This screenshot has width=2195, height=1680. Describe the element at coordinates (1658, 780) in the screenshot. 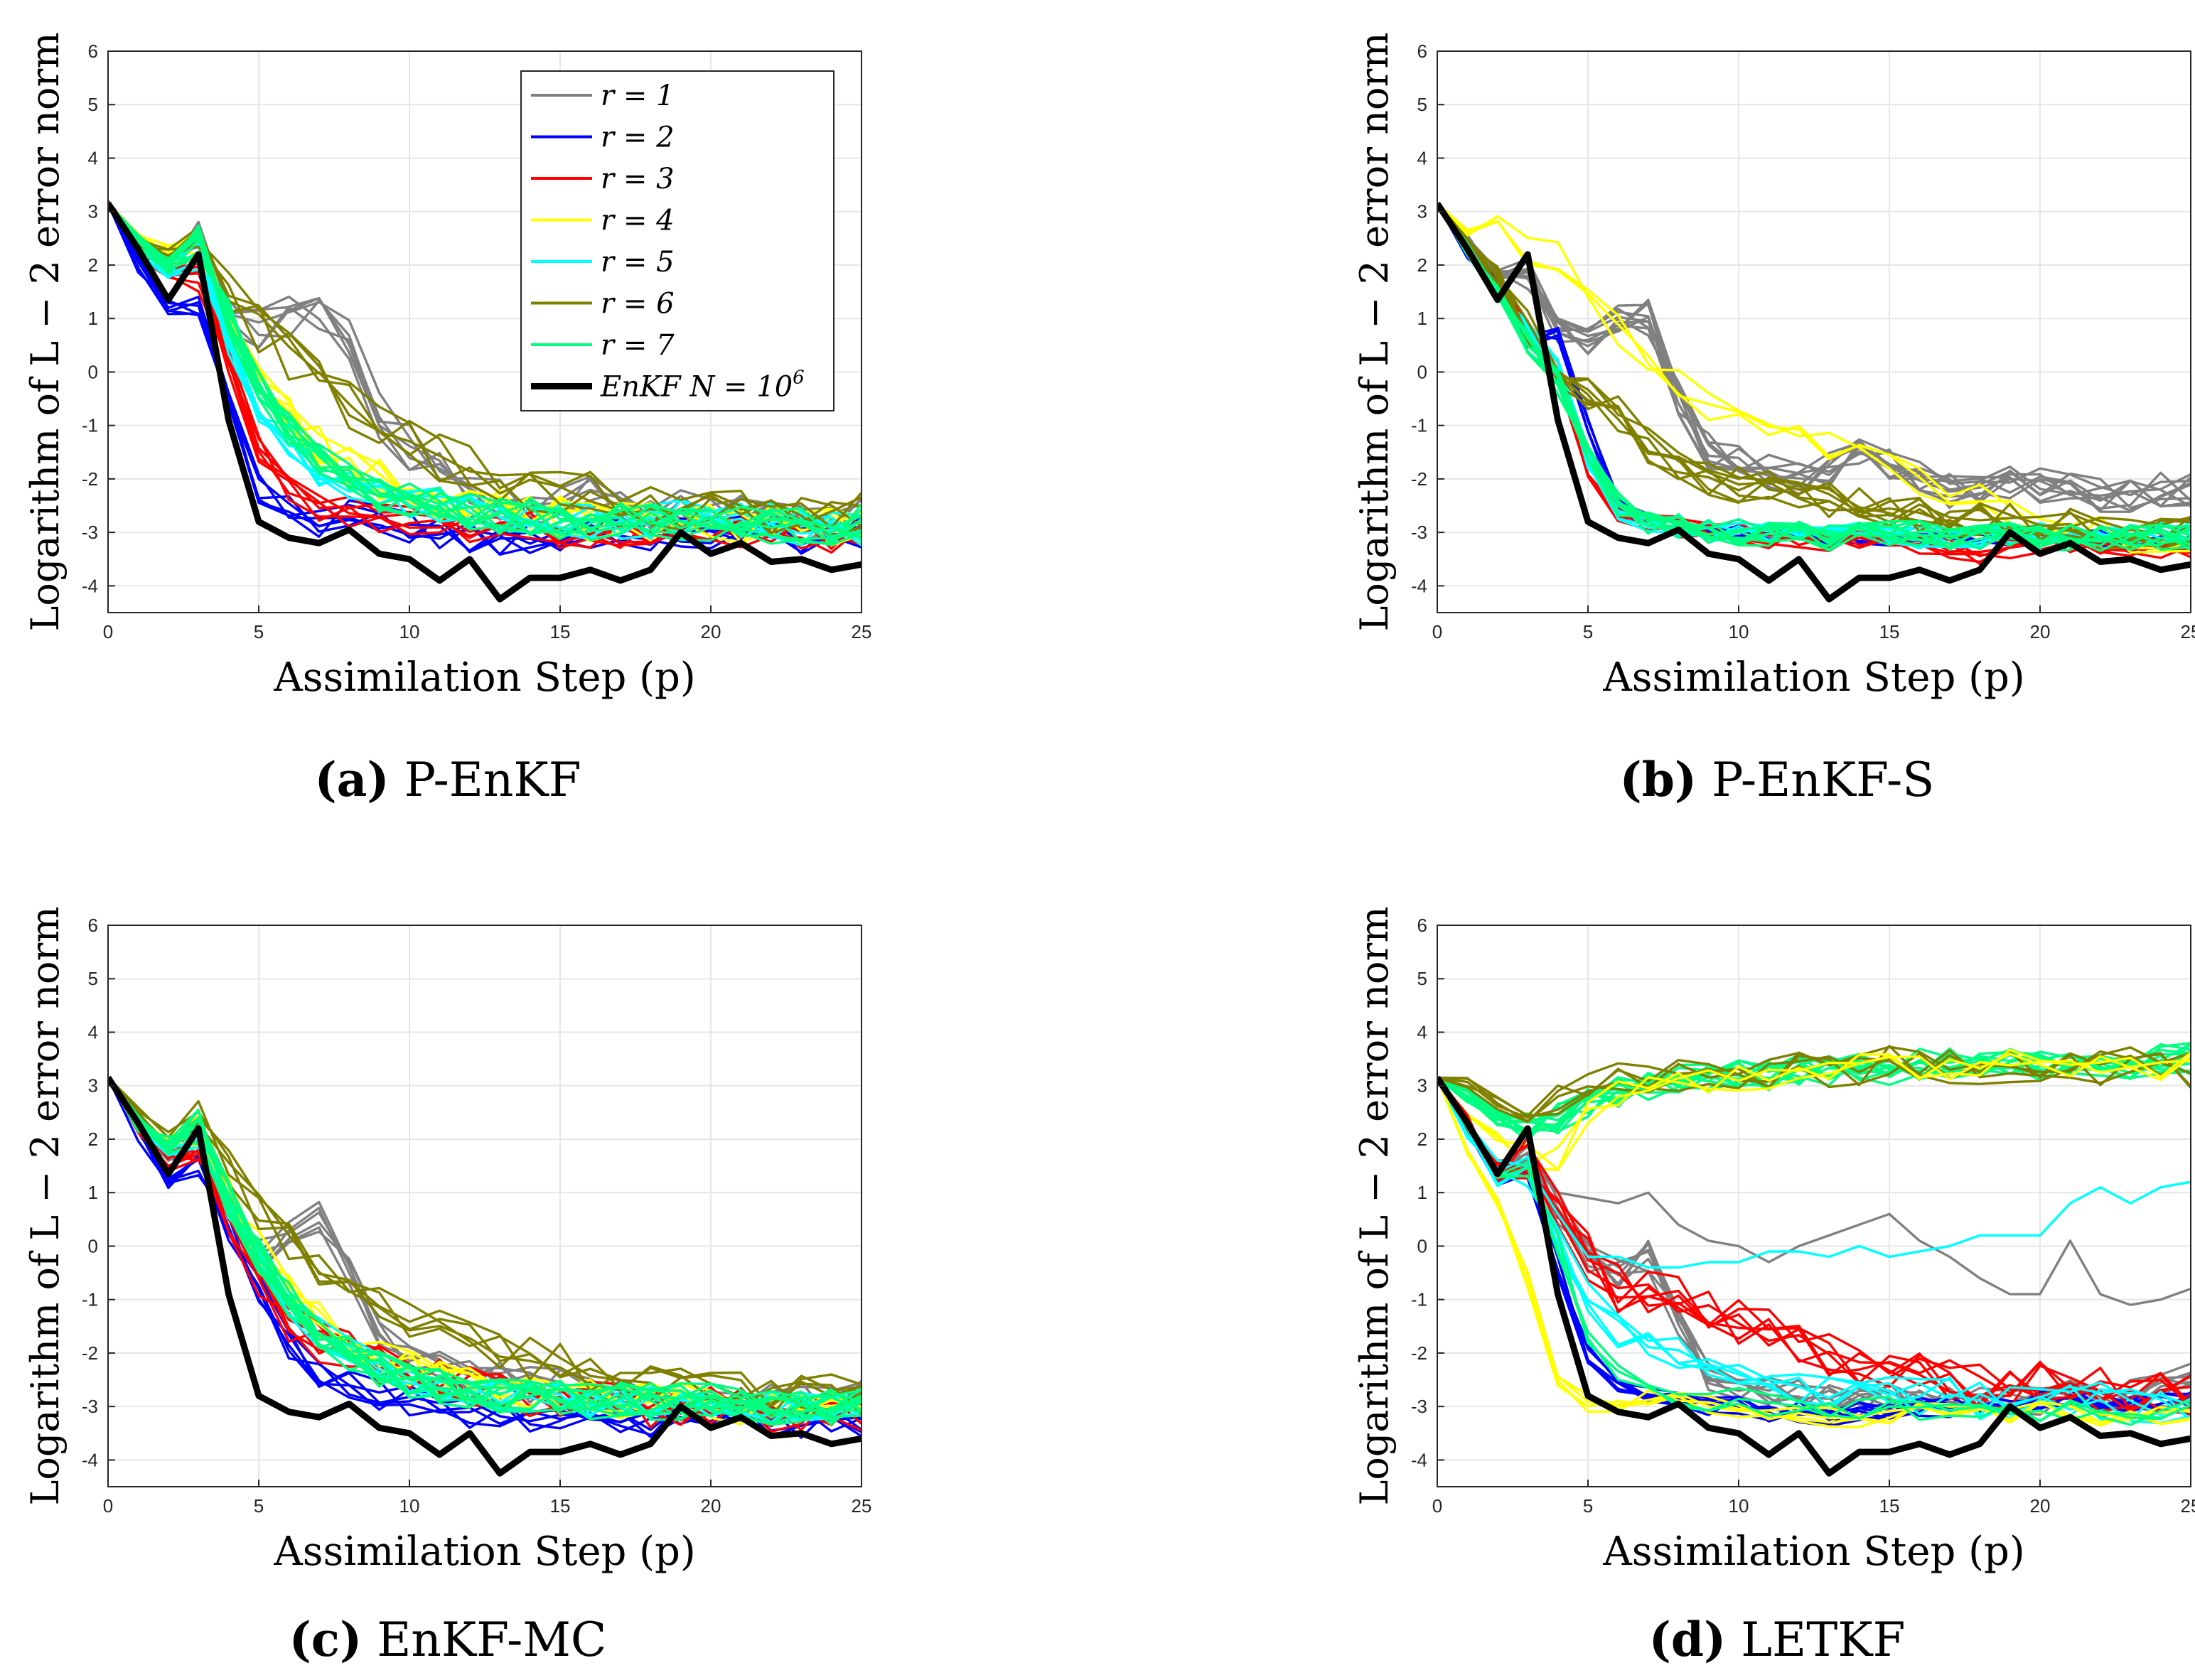

I see `caption-letter: (b)` at that location.